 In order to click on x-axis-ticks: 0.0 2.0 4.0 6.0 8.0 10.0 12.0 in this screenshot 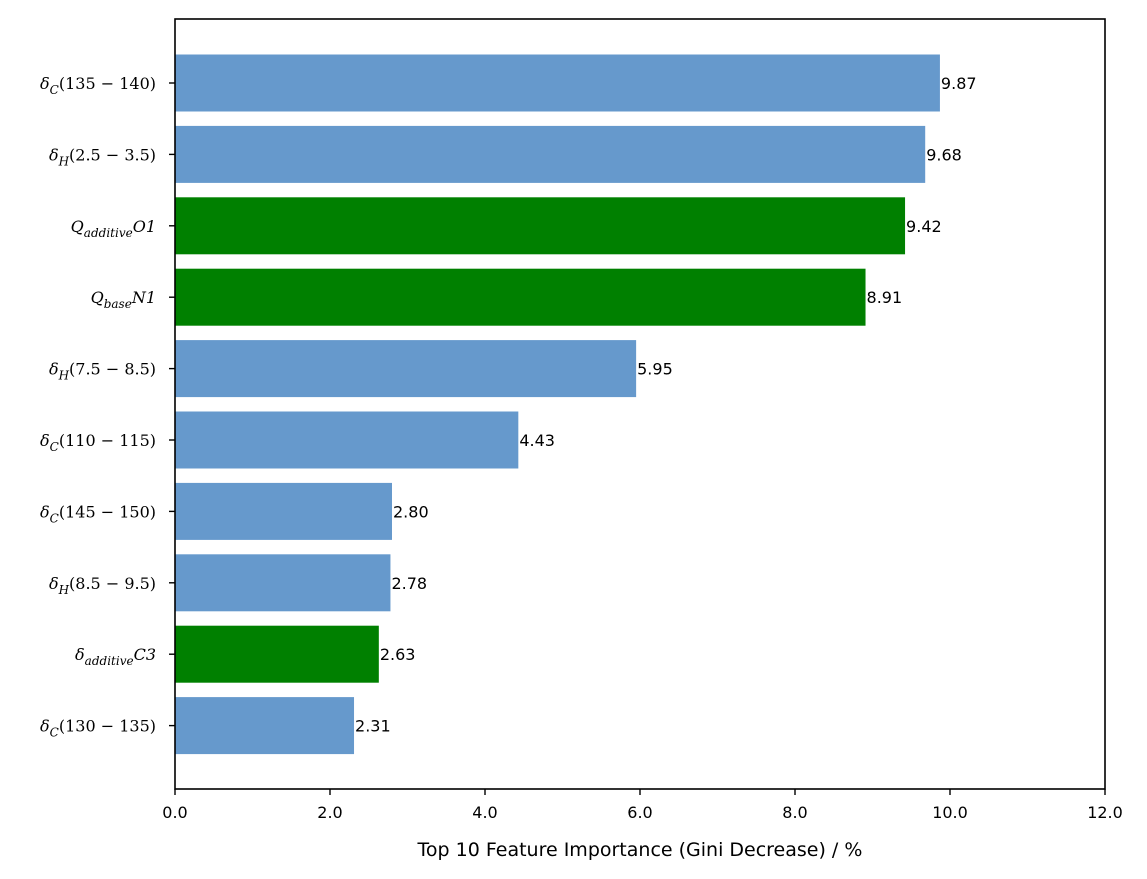, I will do `click(642, 805)`.